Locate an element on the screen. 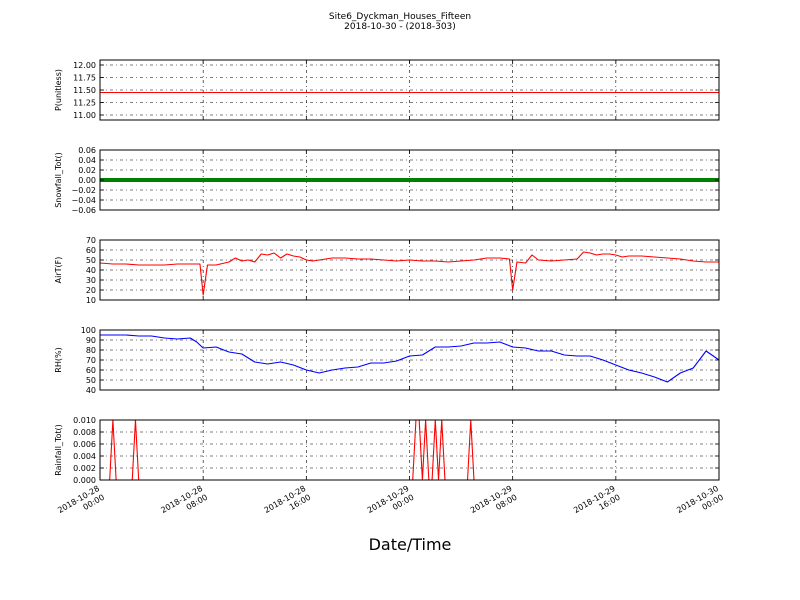 This screenshot has height=600, width=800. y-tick-label: 10 is located at coordinates (91, 300).